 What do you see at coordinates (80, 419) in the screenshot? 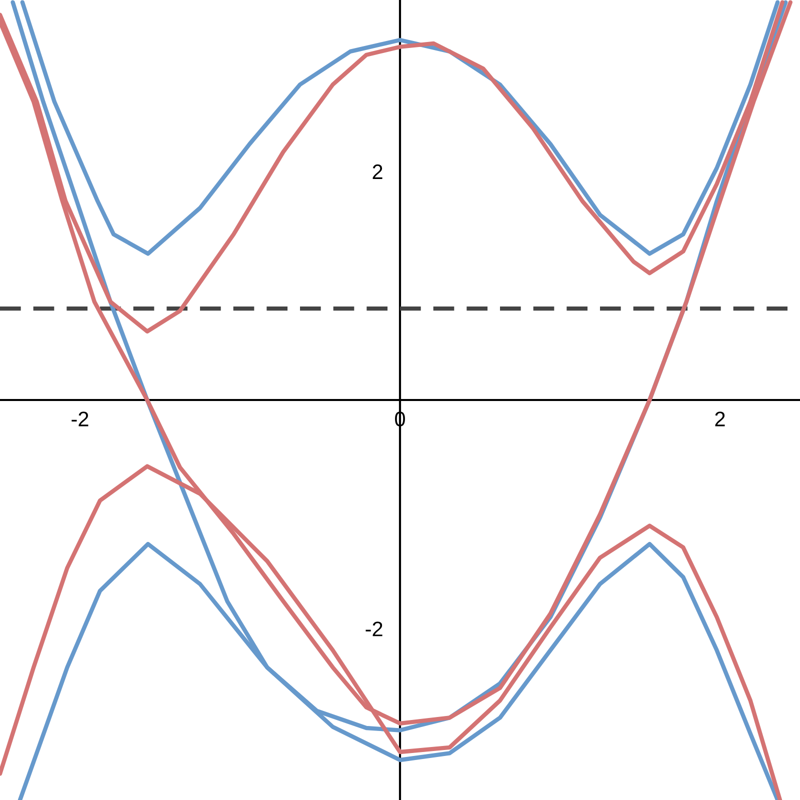
I see `x-tick-label: -2` at bounding box center [80, 419].